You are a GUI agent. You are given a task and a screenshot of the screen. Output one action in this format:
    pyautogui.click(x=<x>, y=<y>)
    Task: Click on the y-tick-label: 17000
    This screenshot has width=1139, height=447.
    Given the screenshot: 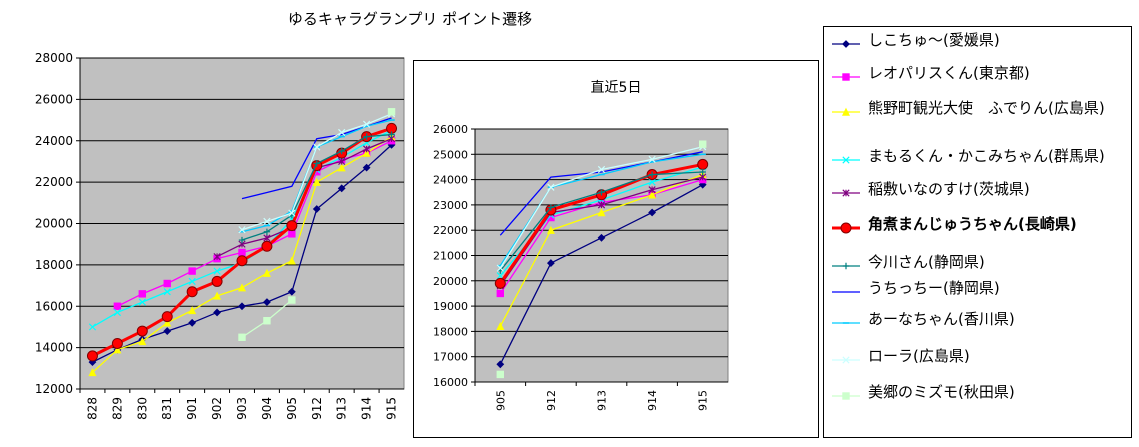 What is the action you would take?
    pyautogui.click(x=450, y=357)
    